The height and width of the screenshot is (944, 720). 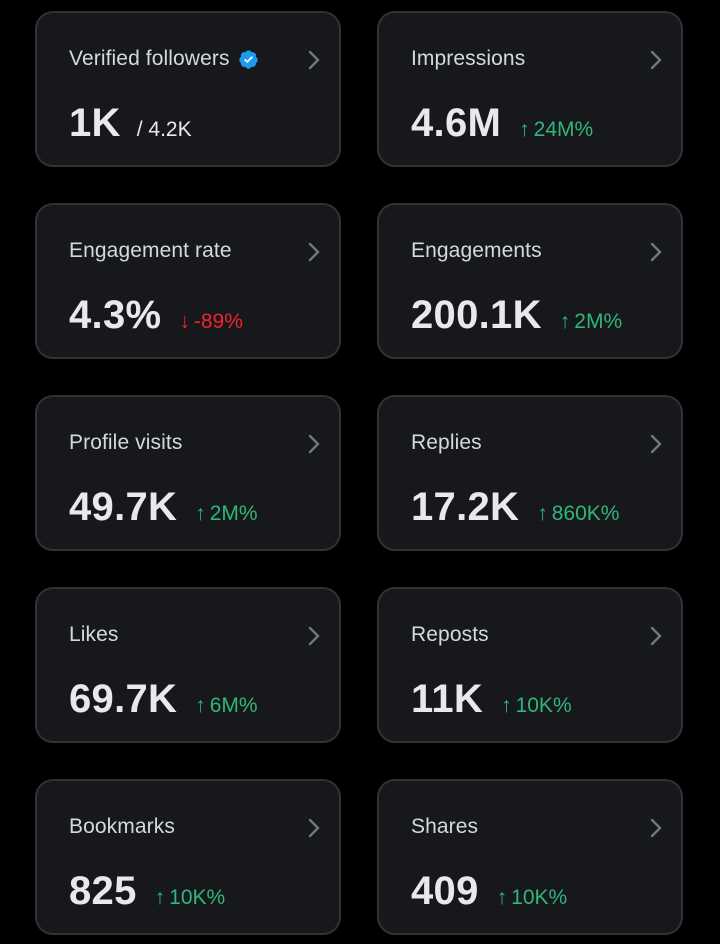 I want to click on card-change: ↑ 6M%, so click(x=226, y=706).